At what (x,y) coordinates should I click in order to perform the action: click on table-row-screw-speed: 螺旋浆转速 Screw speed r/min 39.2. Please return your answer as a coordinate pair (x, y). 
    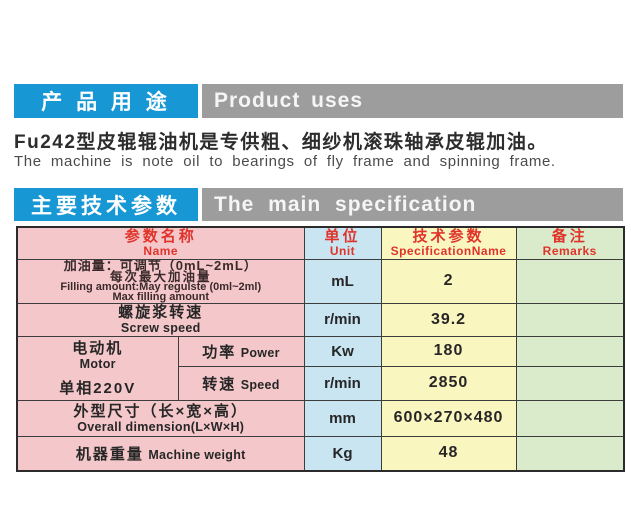
    Looking at the image, I should click on (320, 319).